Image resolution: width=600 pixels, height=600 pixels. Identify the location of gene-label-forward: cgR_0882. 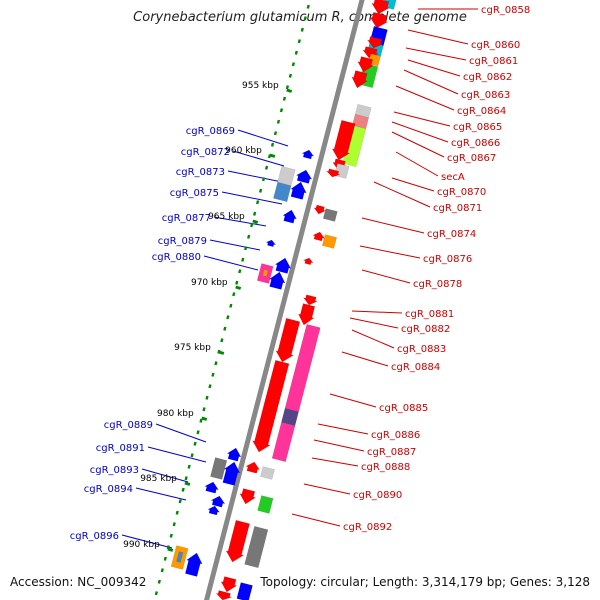
(425, 329).